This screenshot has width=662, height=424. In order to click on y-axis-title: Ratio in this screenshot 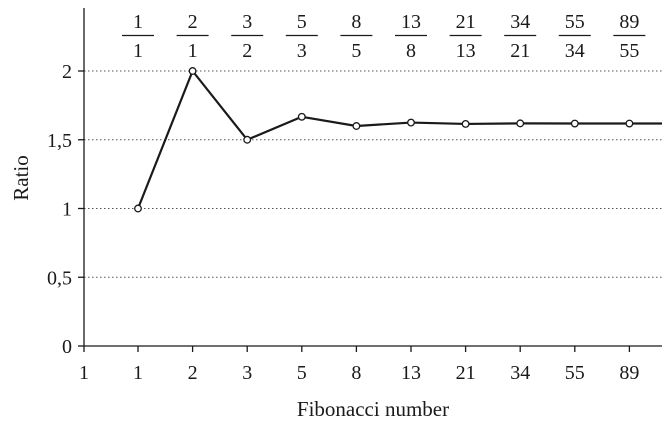, I will do `click(21, 178)`.